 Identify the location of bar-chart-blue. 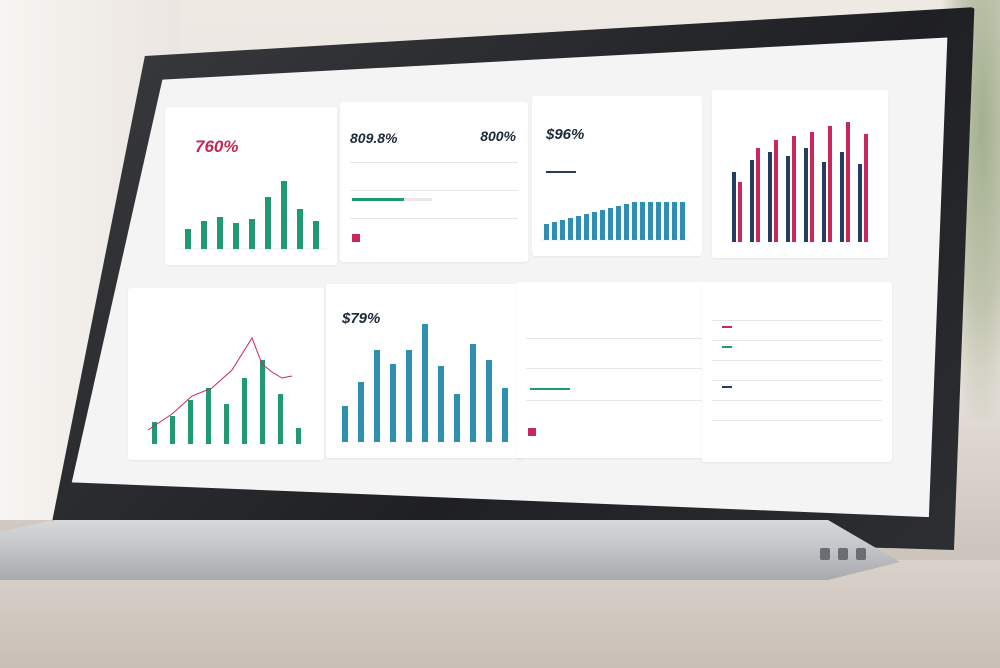
(615, 221).